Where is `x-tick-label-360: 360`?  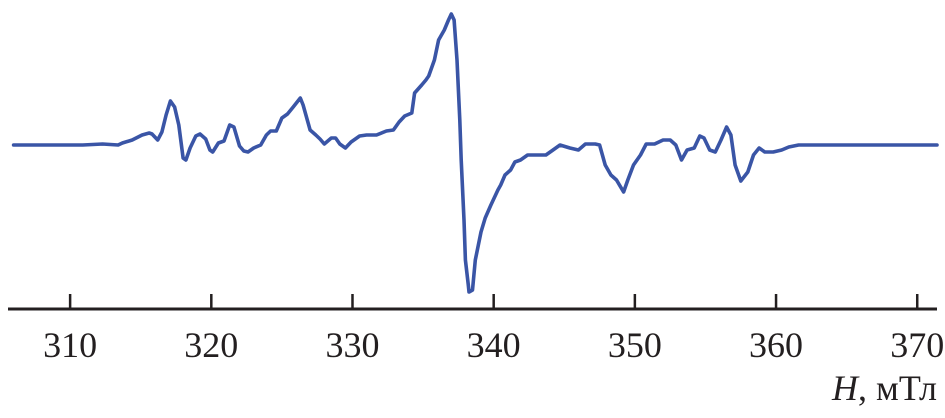
x-tick-label-360: 360 is located at coordinates (776, 345).